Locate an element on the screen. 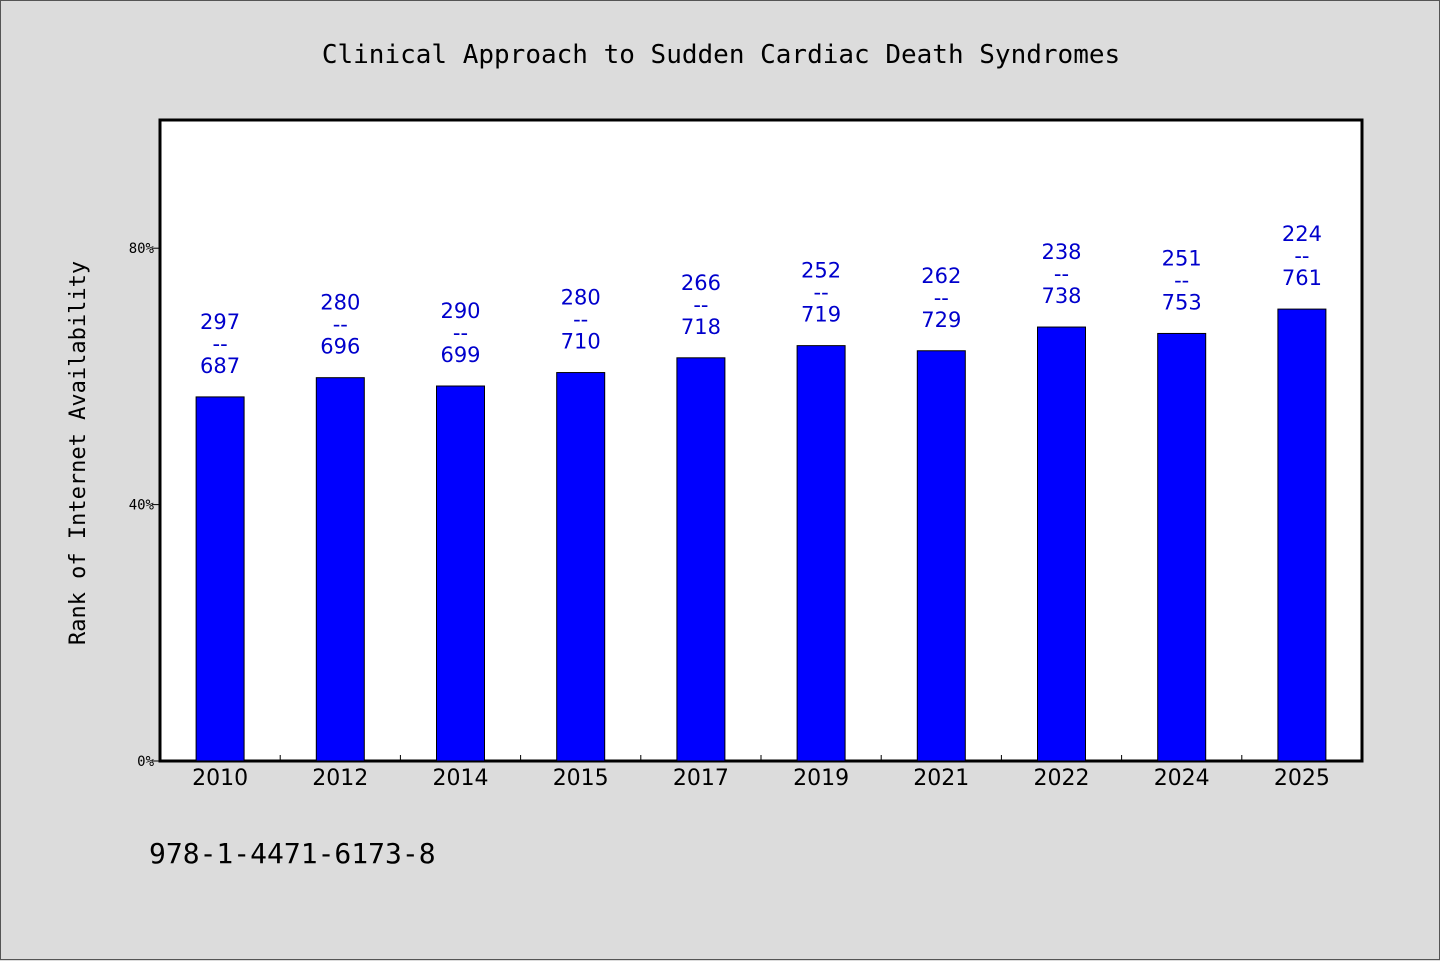 This screenshot has width=1440, height=961. bar-label-numerator: 252 is located at coordinates (821, 271).